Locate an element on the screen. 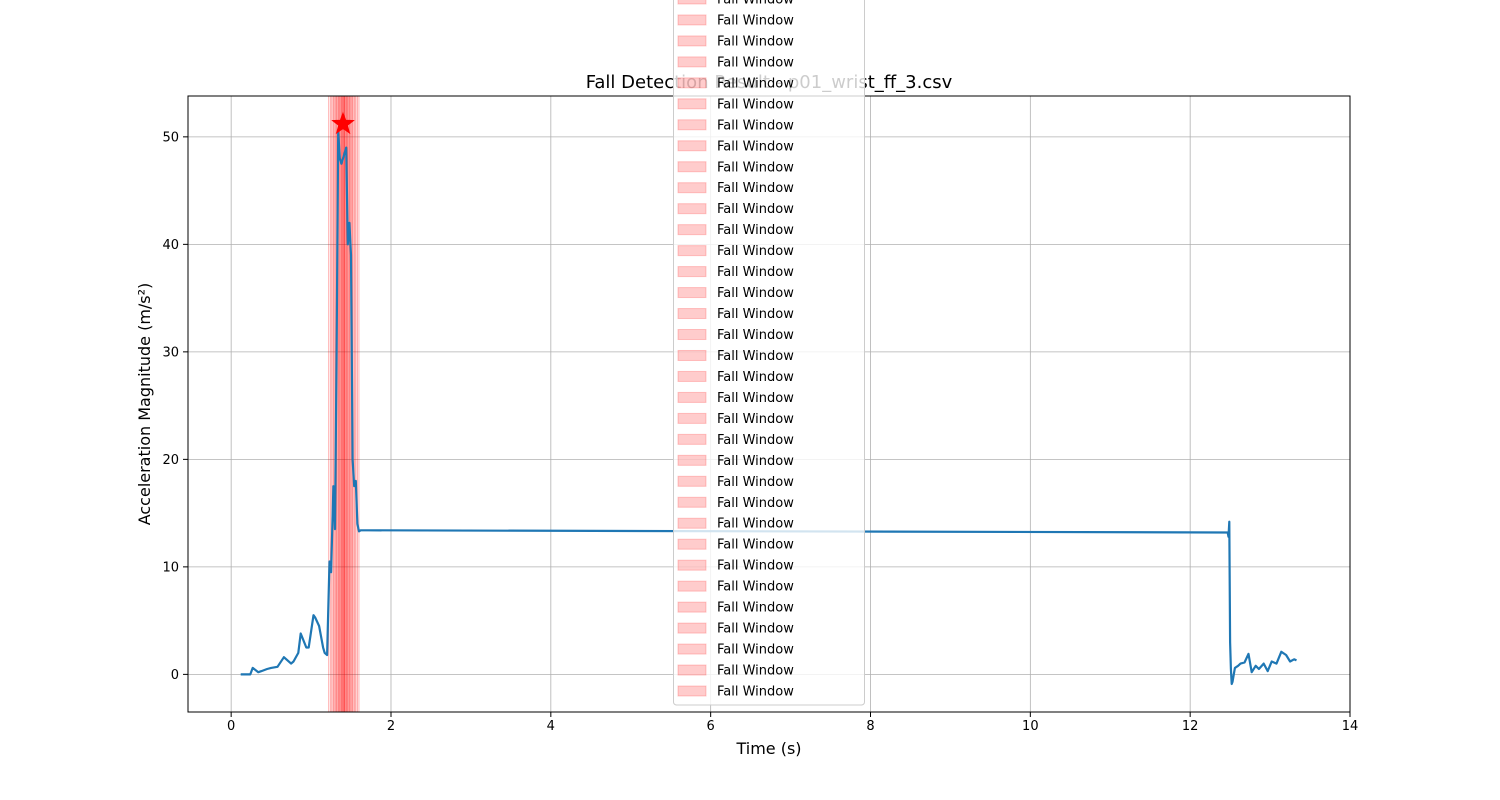  x-tick-label: 10 is located at coordinates (1030, 726).